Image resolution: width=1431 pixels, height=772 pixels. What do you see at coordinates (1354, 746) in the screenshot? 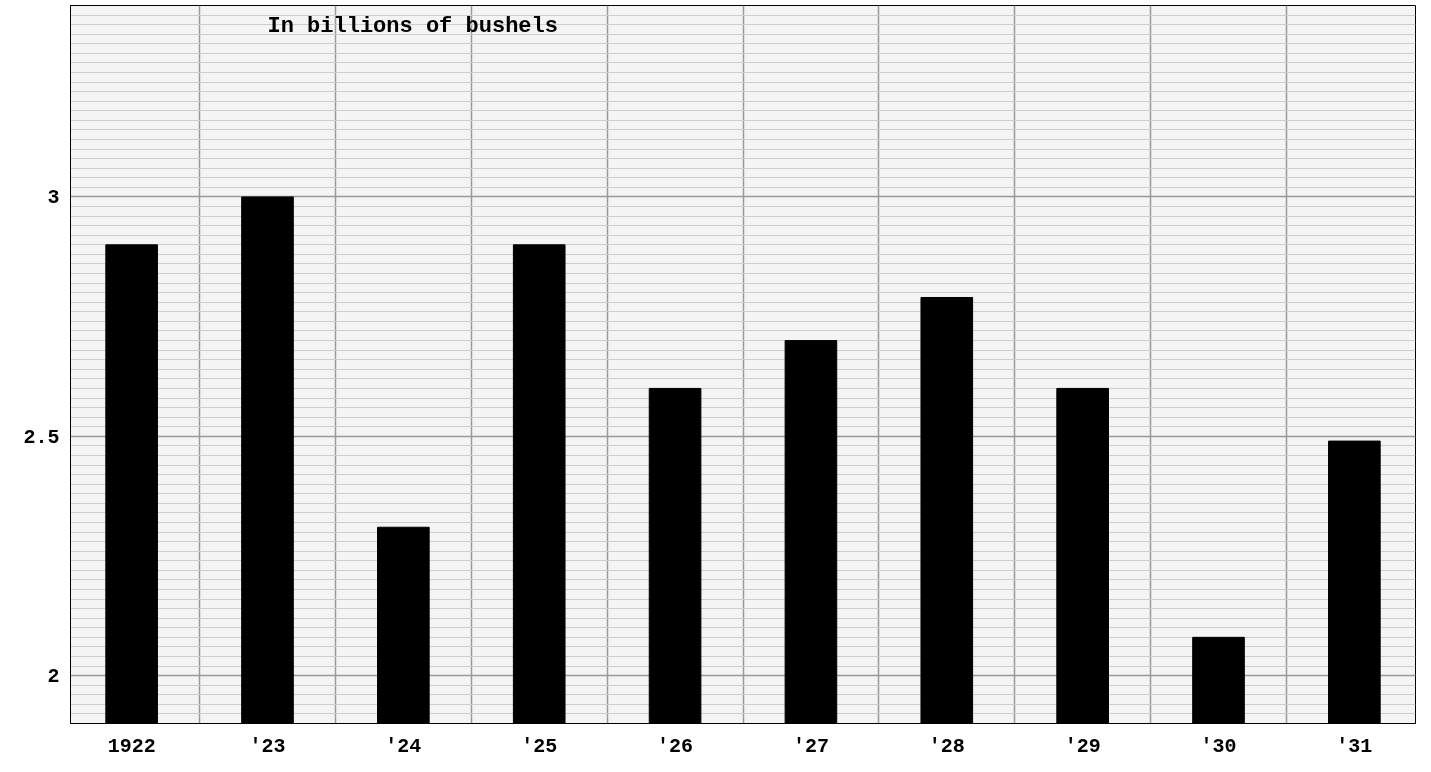
I see `x-tick-label: '31` at bounding box center [1354, 746].